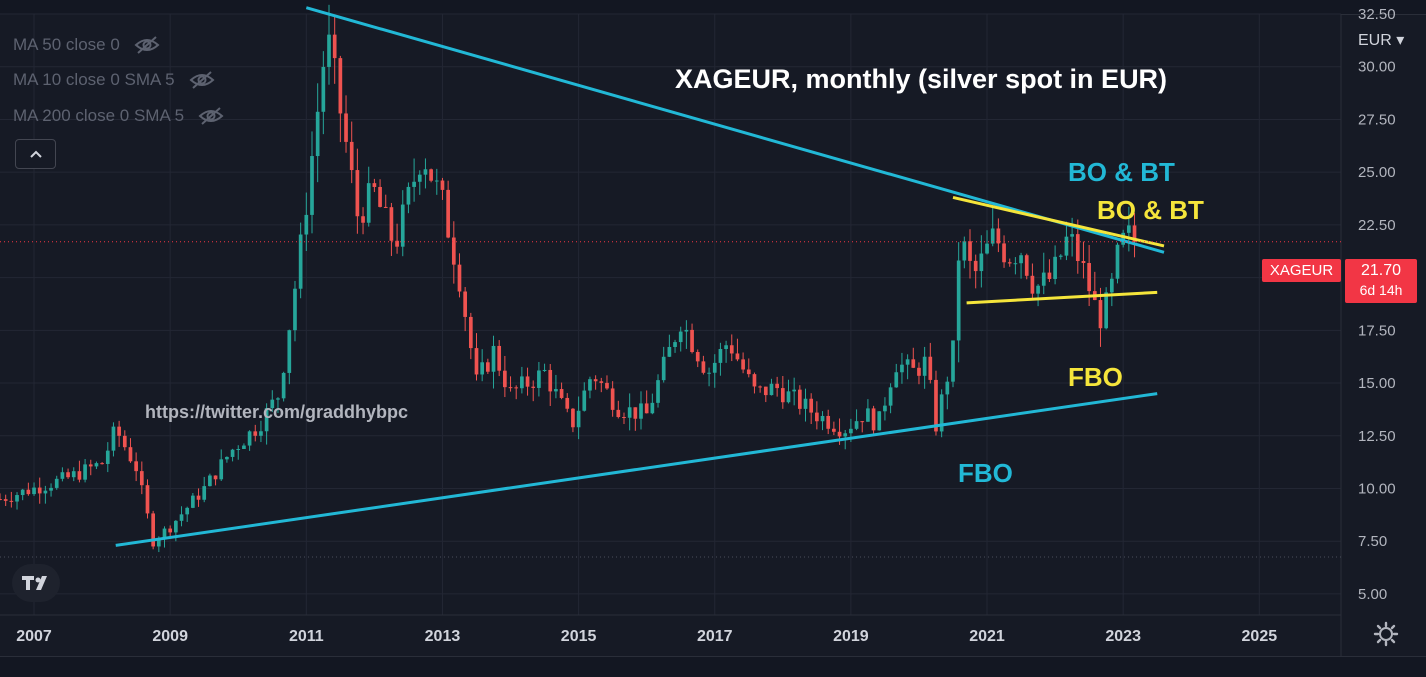  Describe the element at coordinates (1381, 290) in the screenshot. I see `bar-countdown: 6d 14h` at that location.